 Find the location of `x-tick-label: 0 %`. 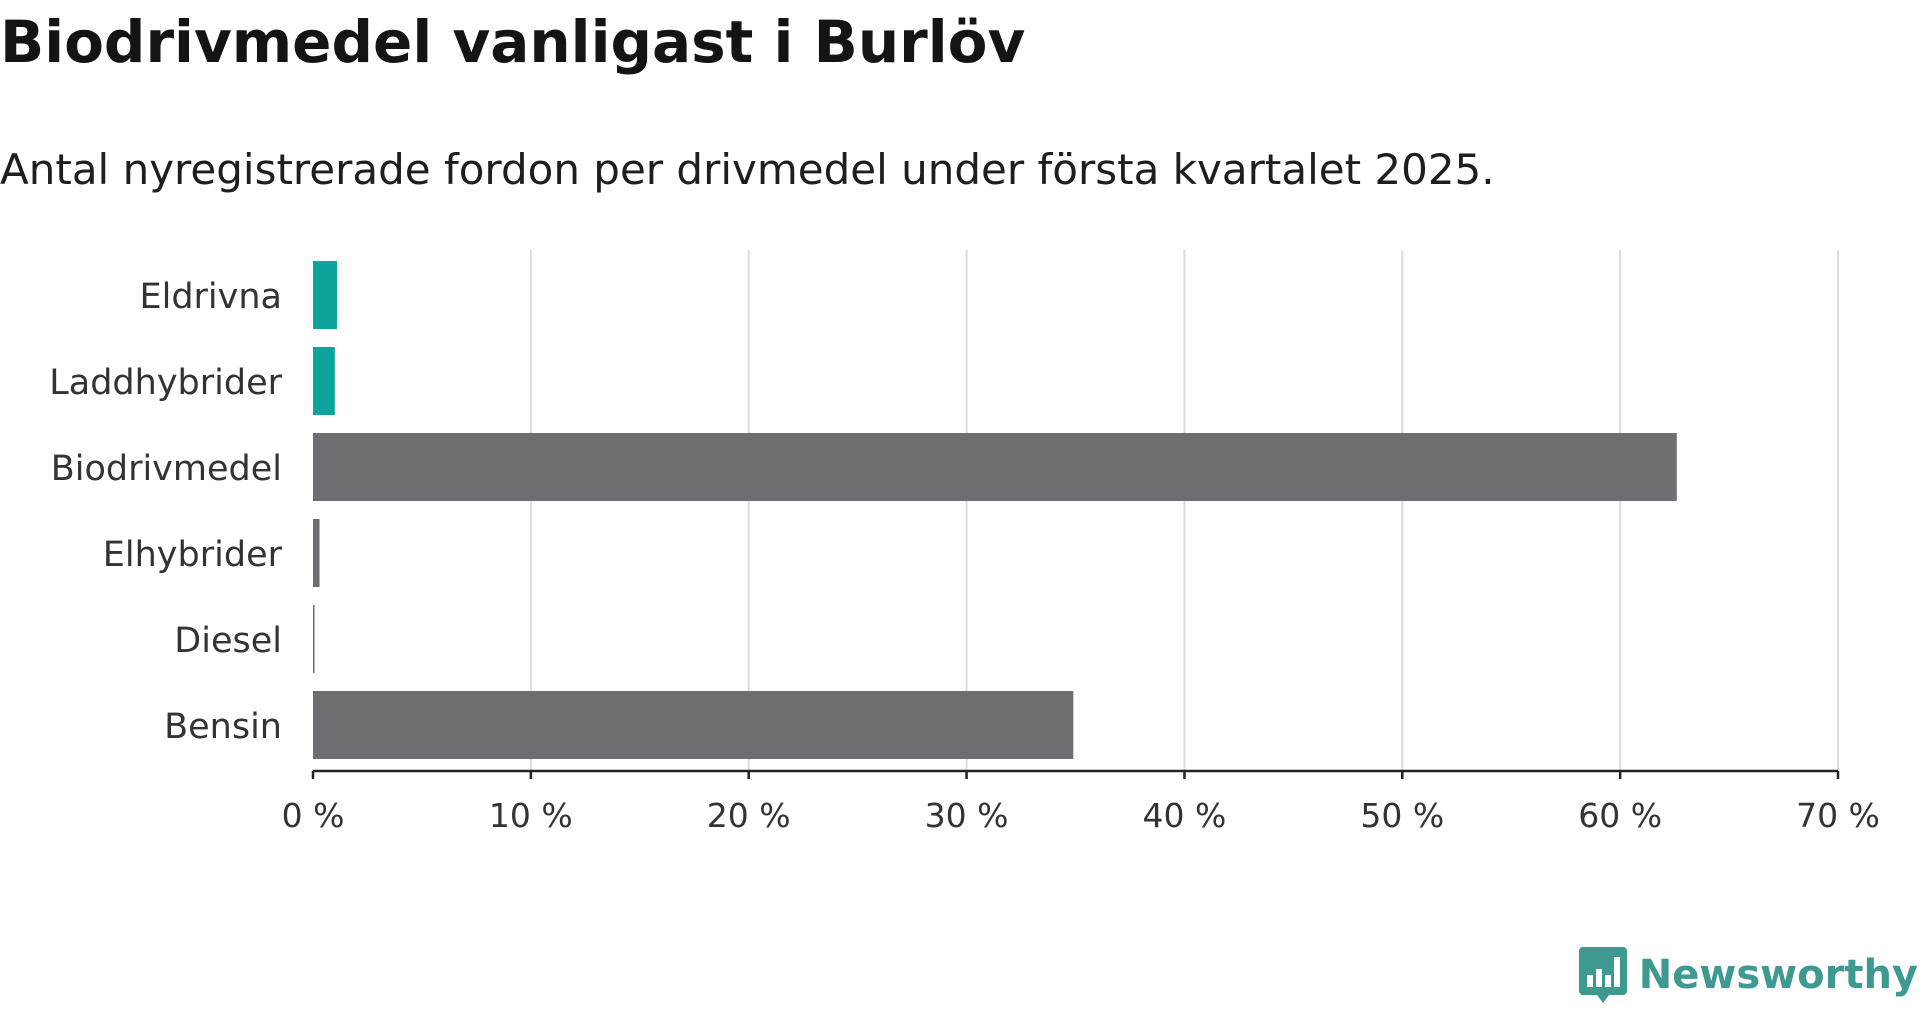

x-tick-label: 0 % is located at coordinates (313, 815).